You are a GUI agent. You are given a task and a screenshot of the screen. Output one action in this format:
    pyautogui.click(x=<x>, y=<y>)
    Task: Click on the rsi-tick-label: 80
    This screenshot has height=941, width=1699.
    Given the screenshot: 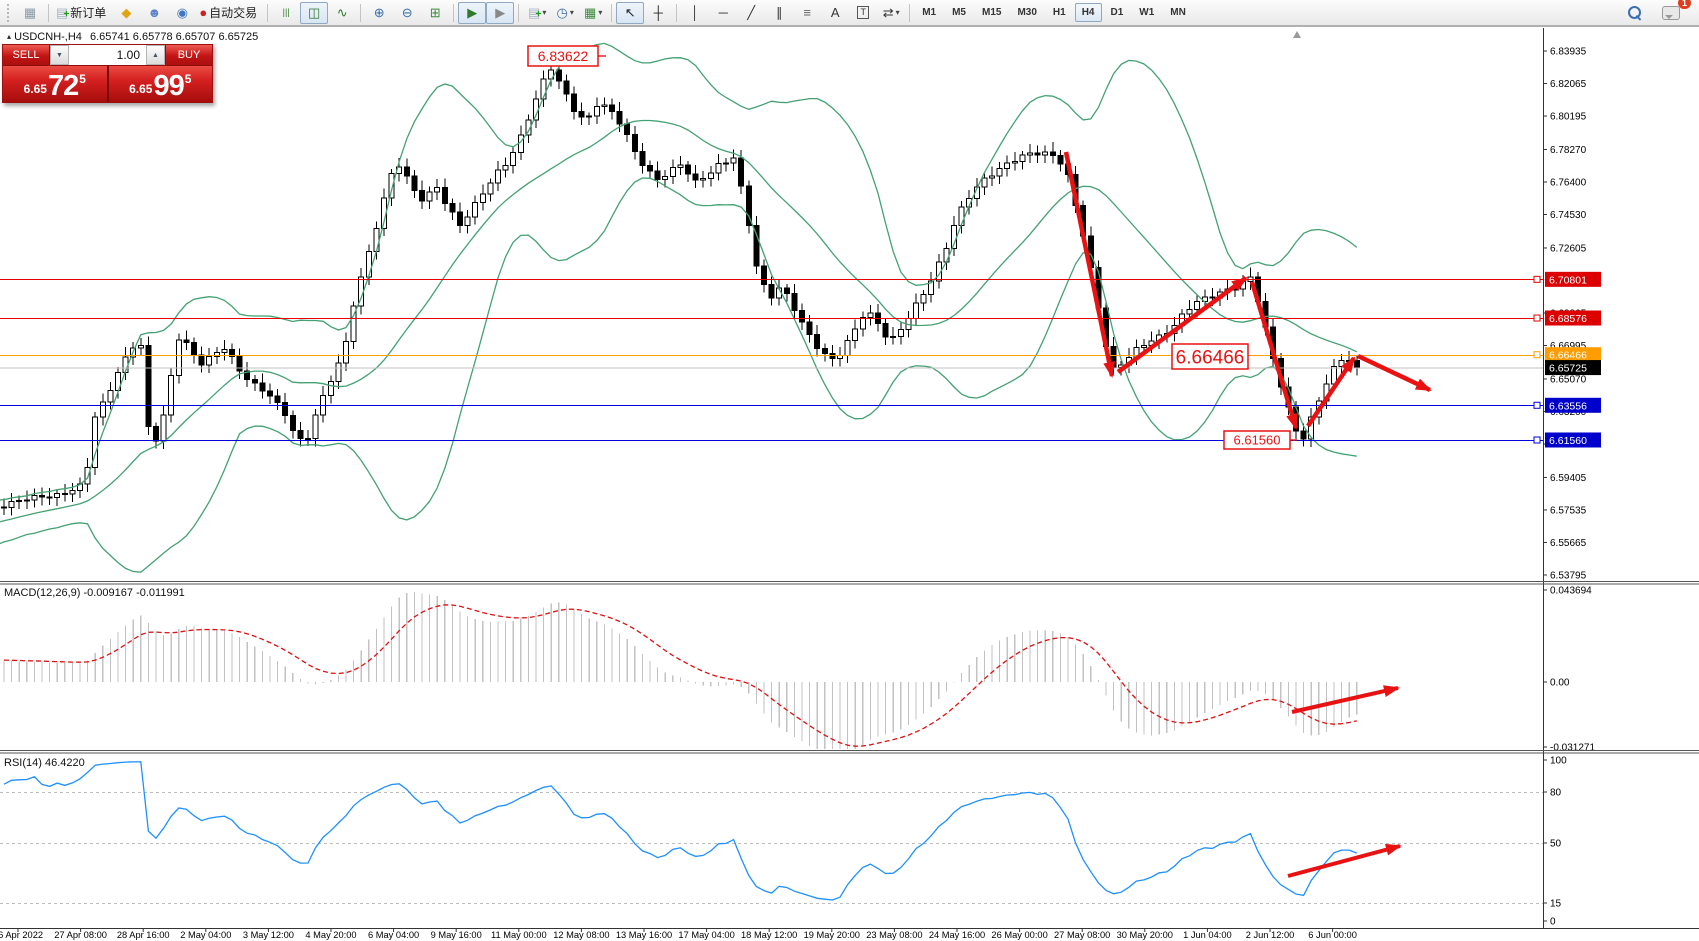 What is the action you would take?
    pyautogui.click(x=1556, y=793)
    